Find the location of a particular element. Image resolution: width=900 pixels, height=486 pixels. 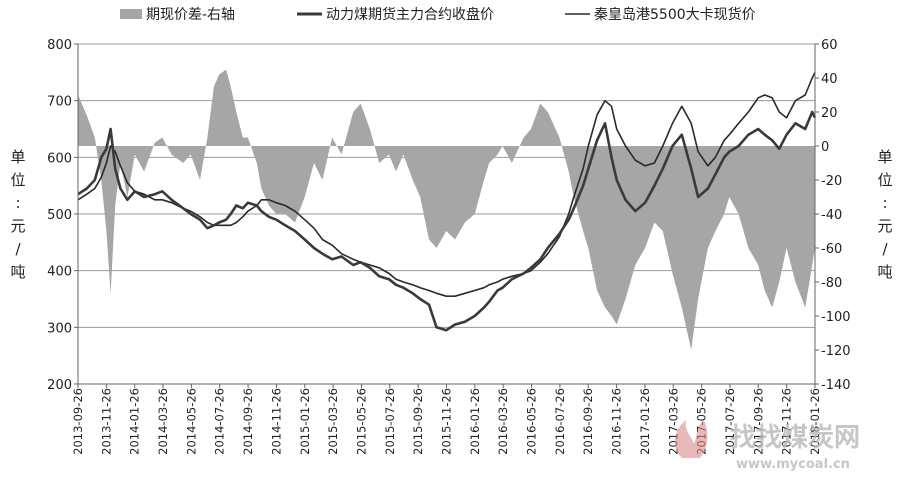

x-tick-label: 2013-09-26 is located at coordinates (78, 421).